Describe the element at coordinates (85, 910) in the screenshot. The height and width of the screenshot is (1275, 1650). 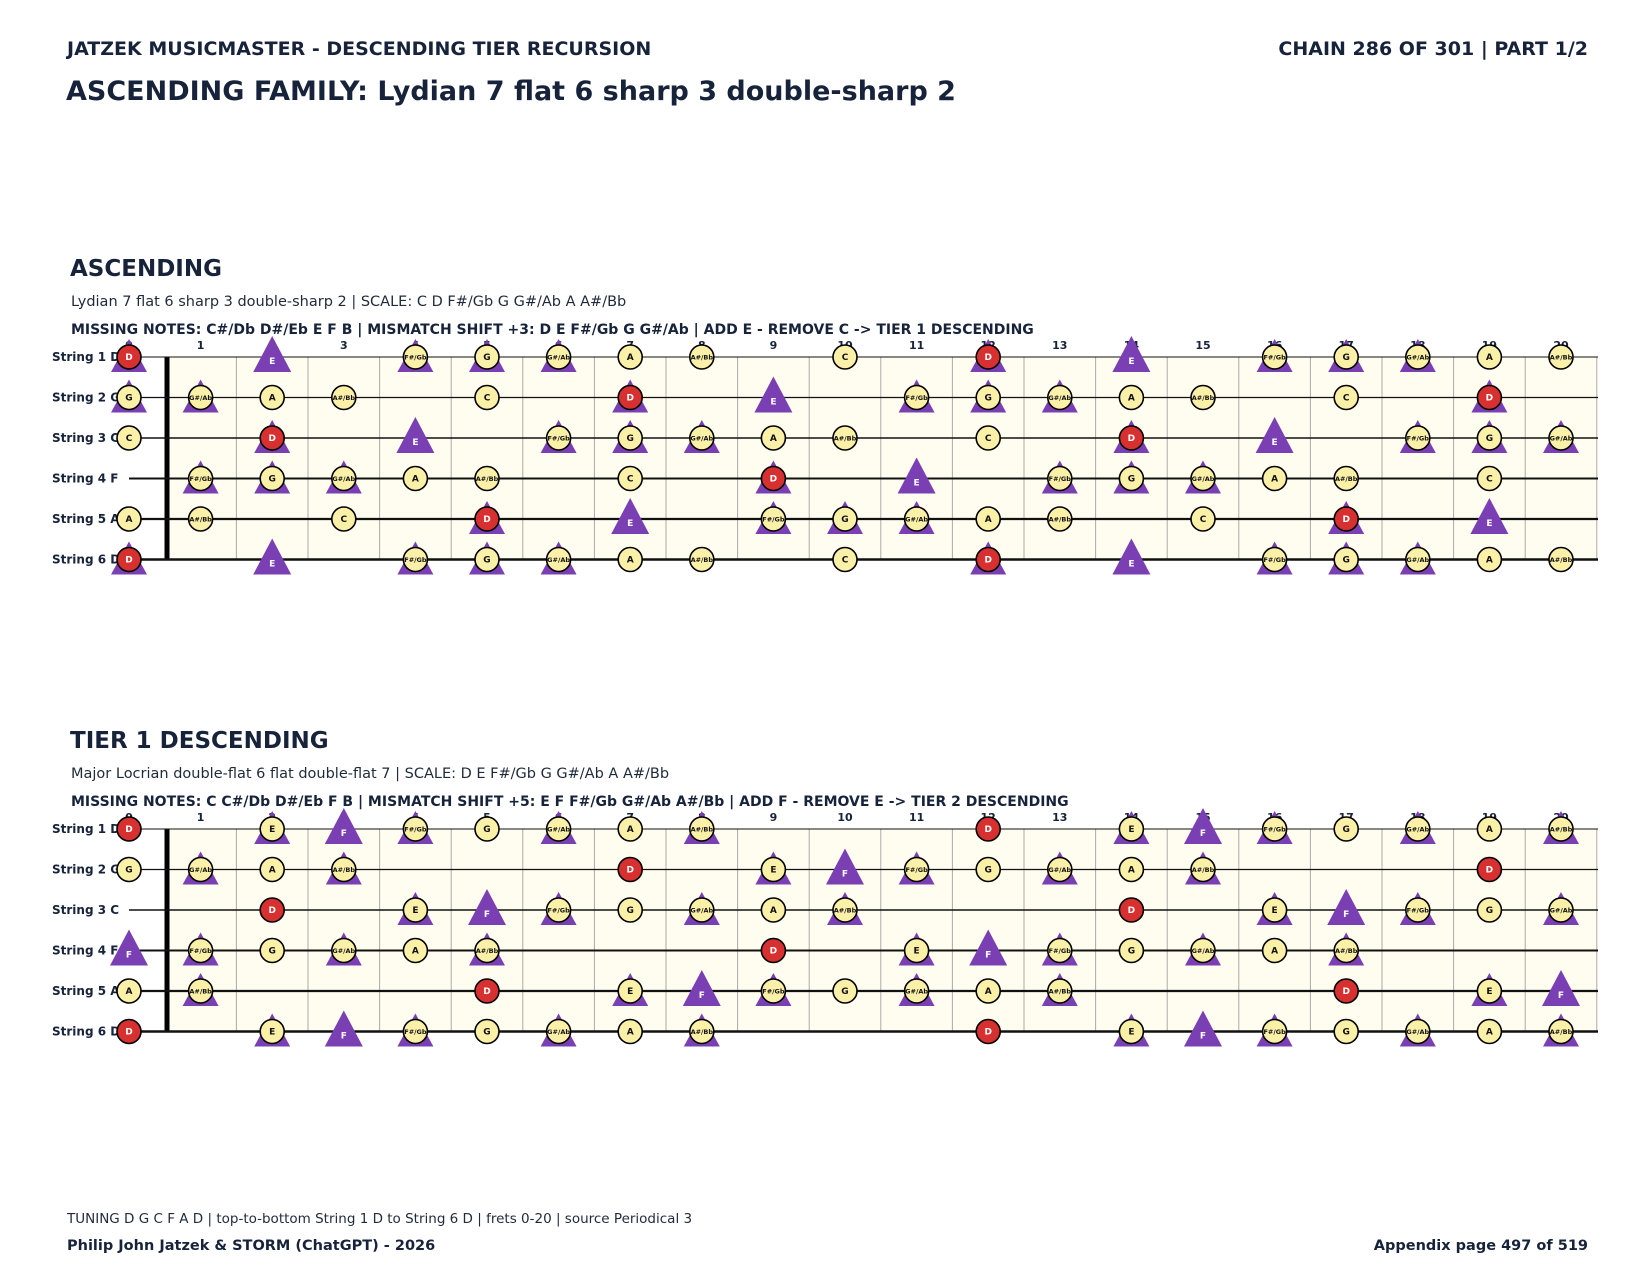
I see `string-label-3: String 3 C` at that location.